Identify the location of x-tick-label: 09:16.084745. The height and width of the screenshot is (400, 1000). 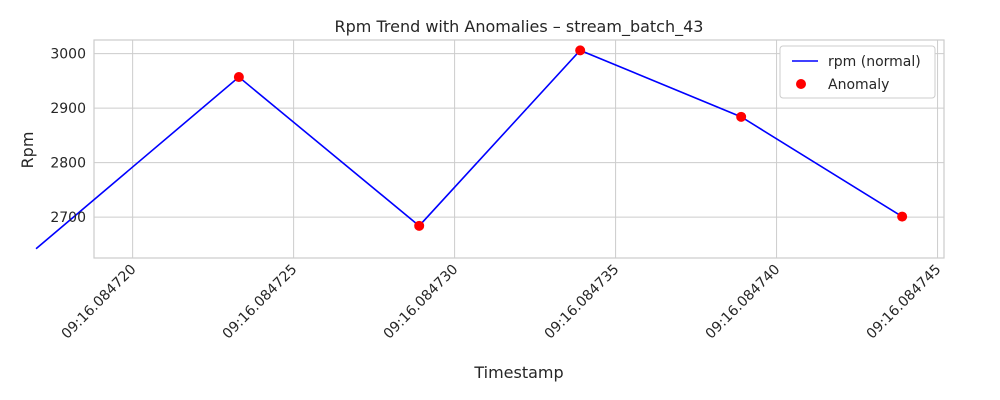
(904, 302).